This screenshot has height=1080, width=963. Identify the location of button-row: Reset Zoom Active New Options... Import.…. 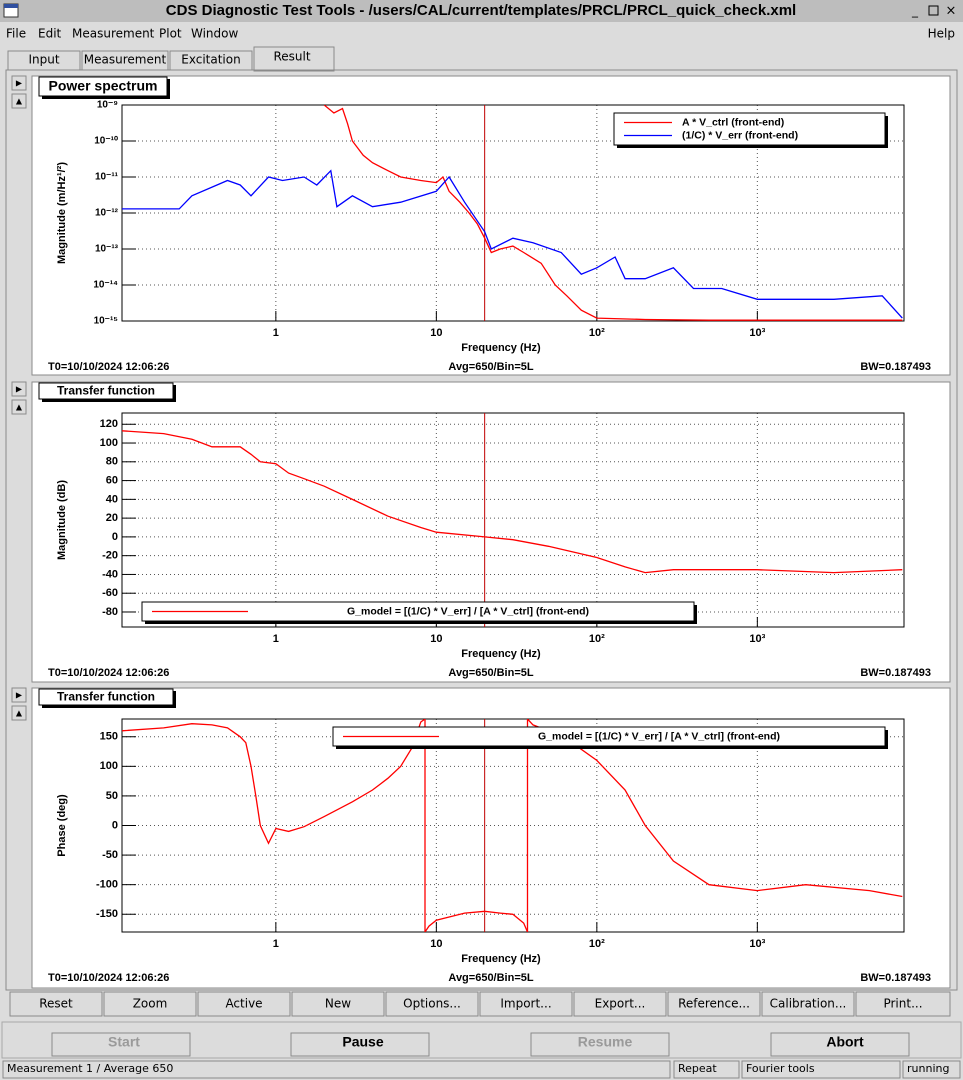
(480, 1004).